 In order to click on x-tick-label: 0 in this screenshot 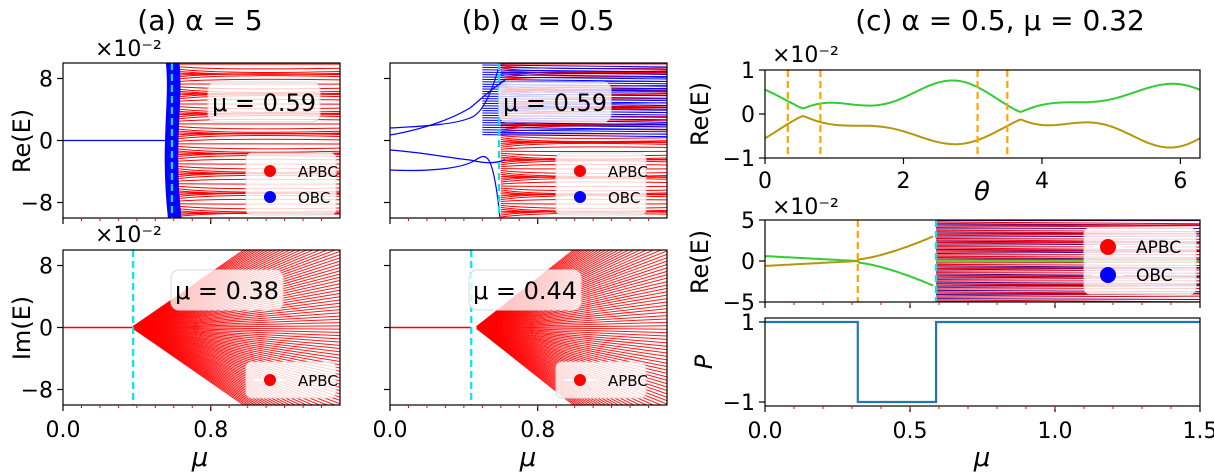, I will do `click(765, 181)`.